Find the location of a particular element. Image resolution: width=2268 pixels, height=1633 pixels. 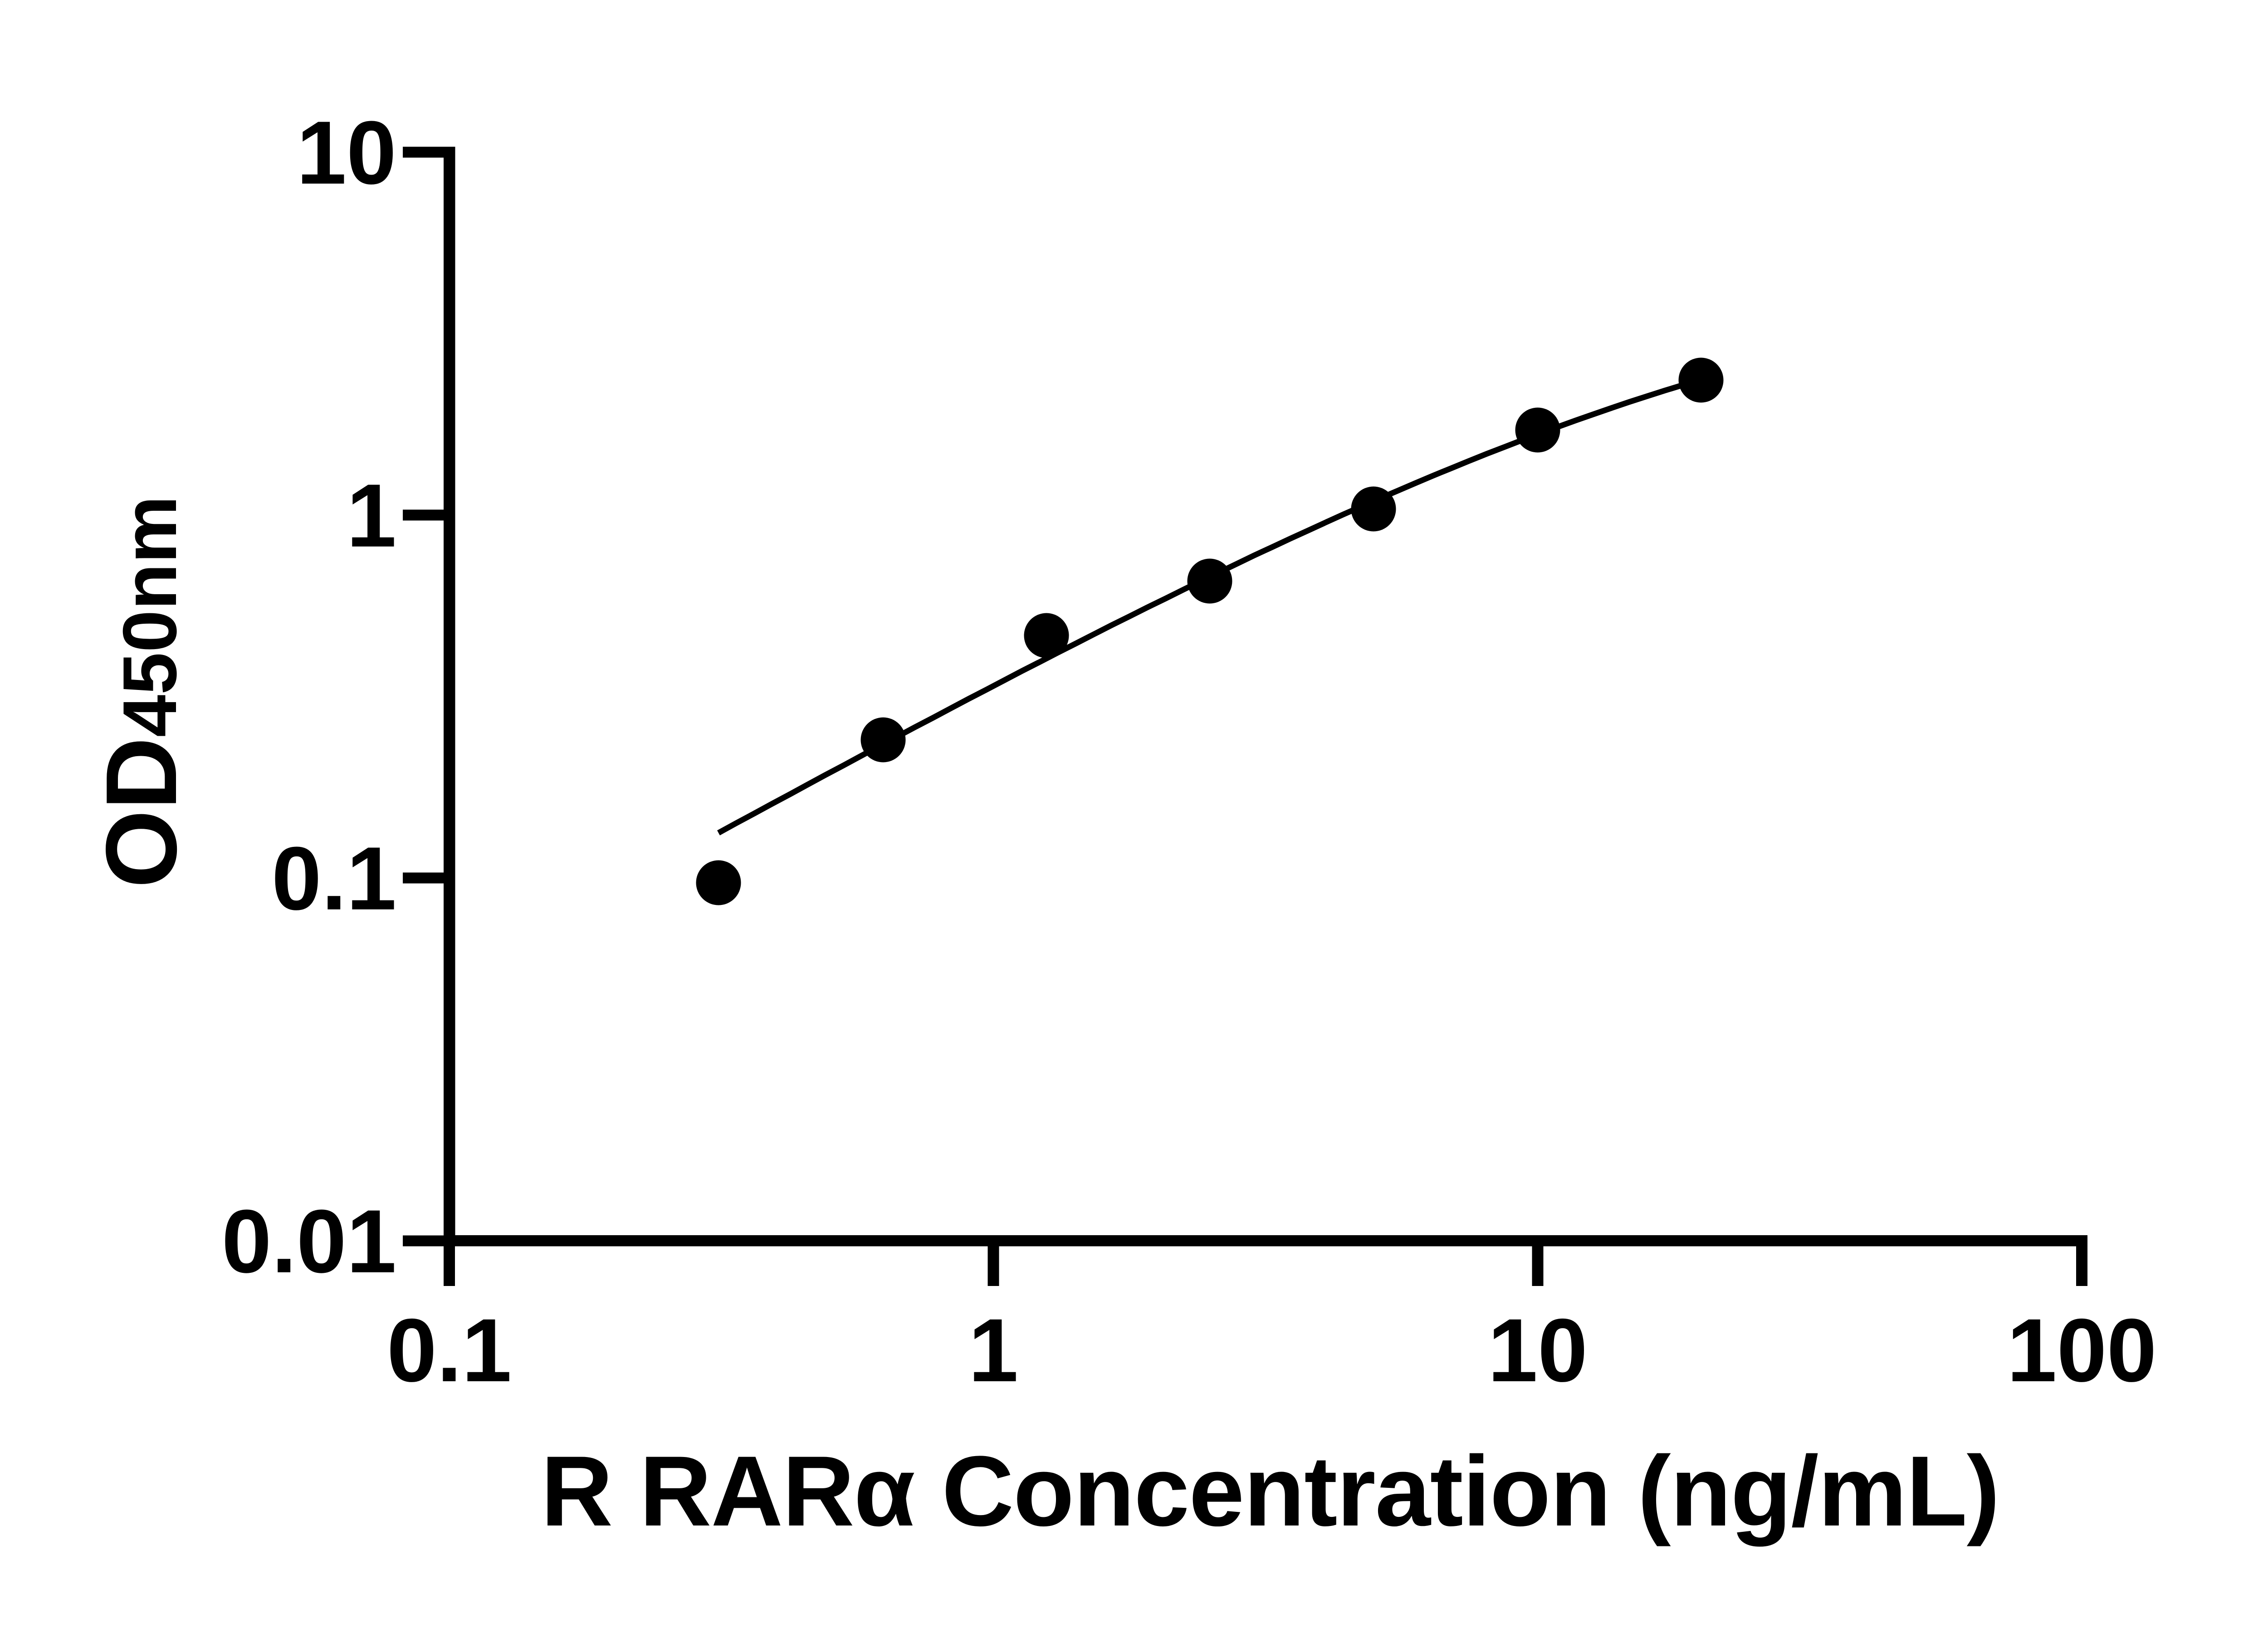

svg-text: R RARα Concentration (ng/mL) is located at coordinates (1270, 1491).